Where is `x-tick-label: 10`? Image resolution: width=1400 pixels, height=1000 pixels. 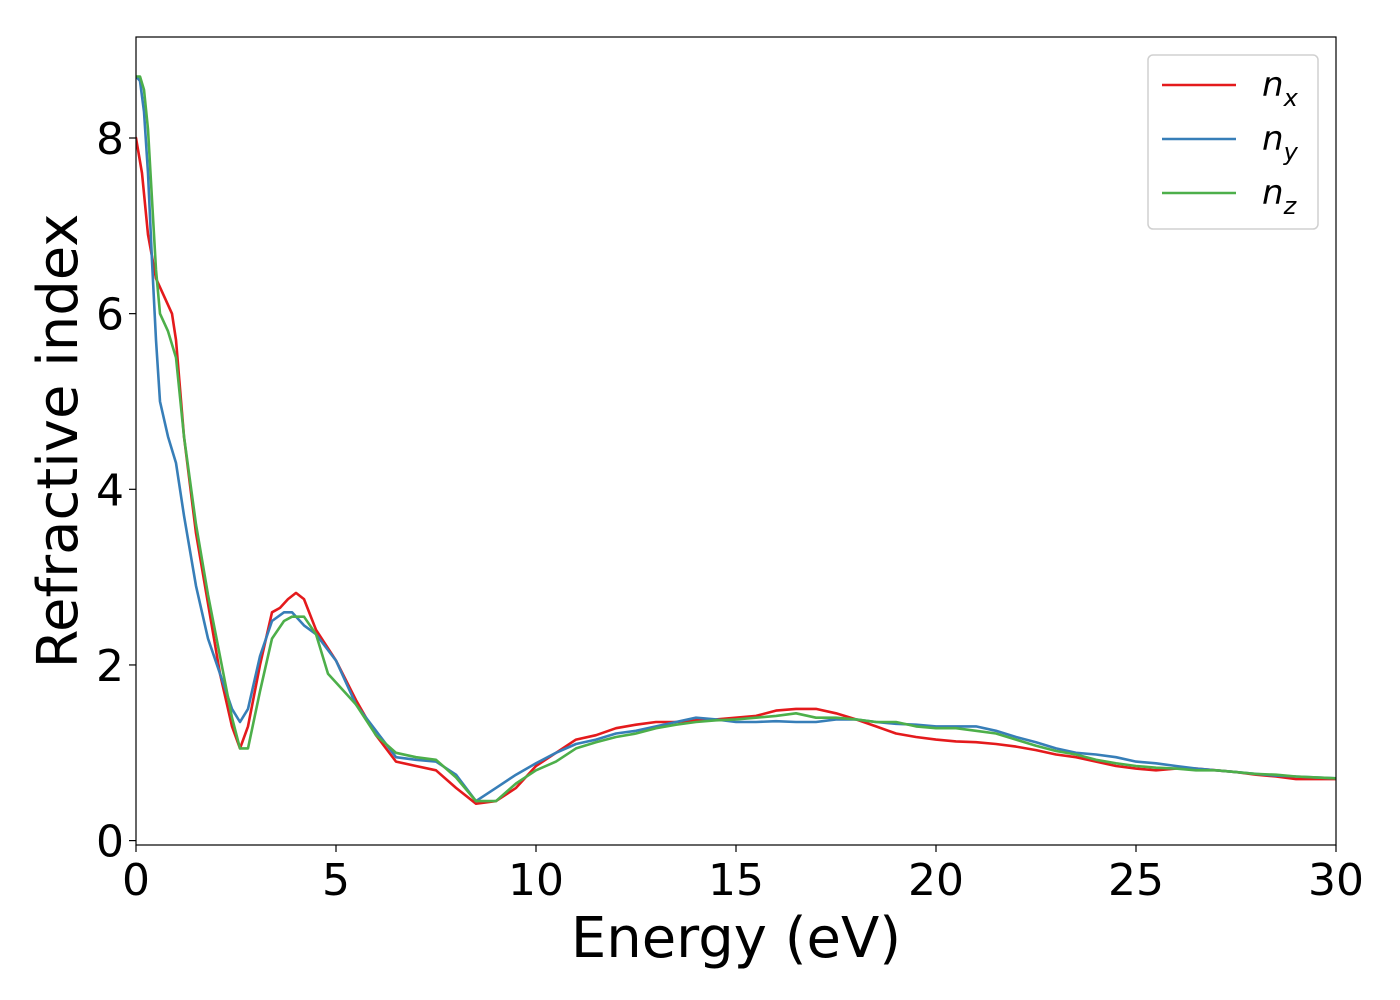 x-tick-label: 10 is located at coordinates (536, 880).